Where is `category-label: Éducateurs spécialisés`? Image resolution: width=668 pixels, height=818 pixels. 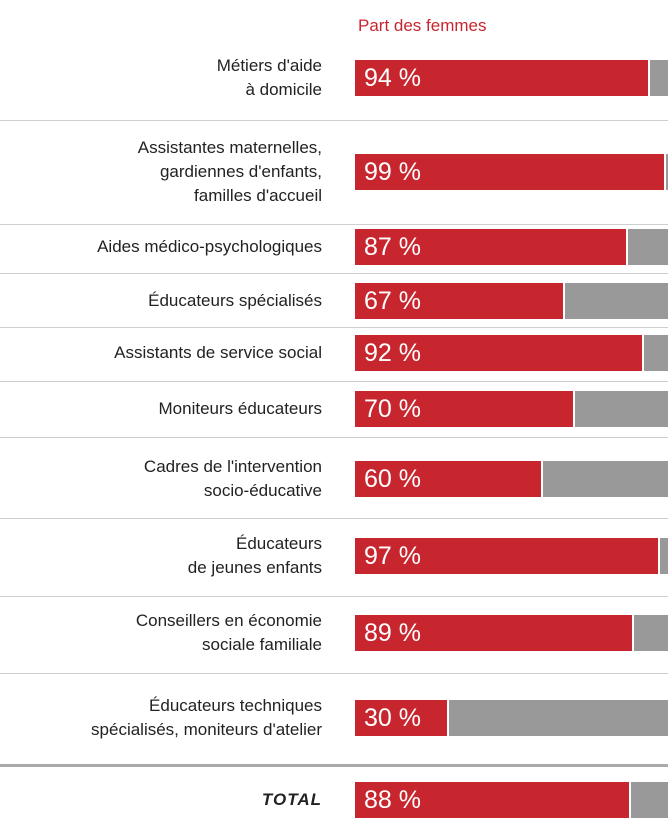 category-label: Éducateurs spécialisés is located at coordinates (235, 300).